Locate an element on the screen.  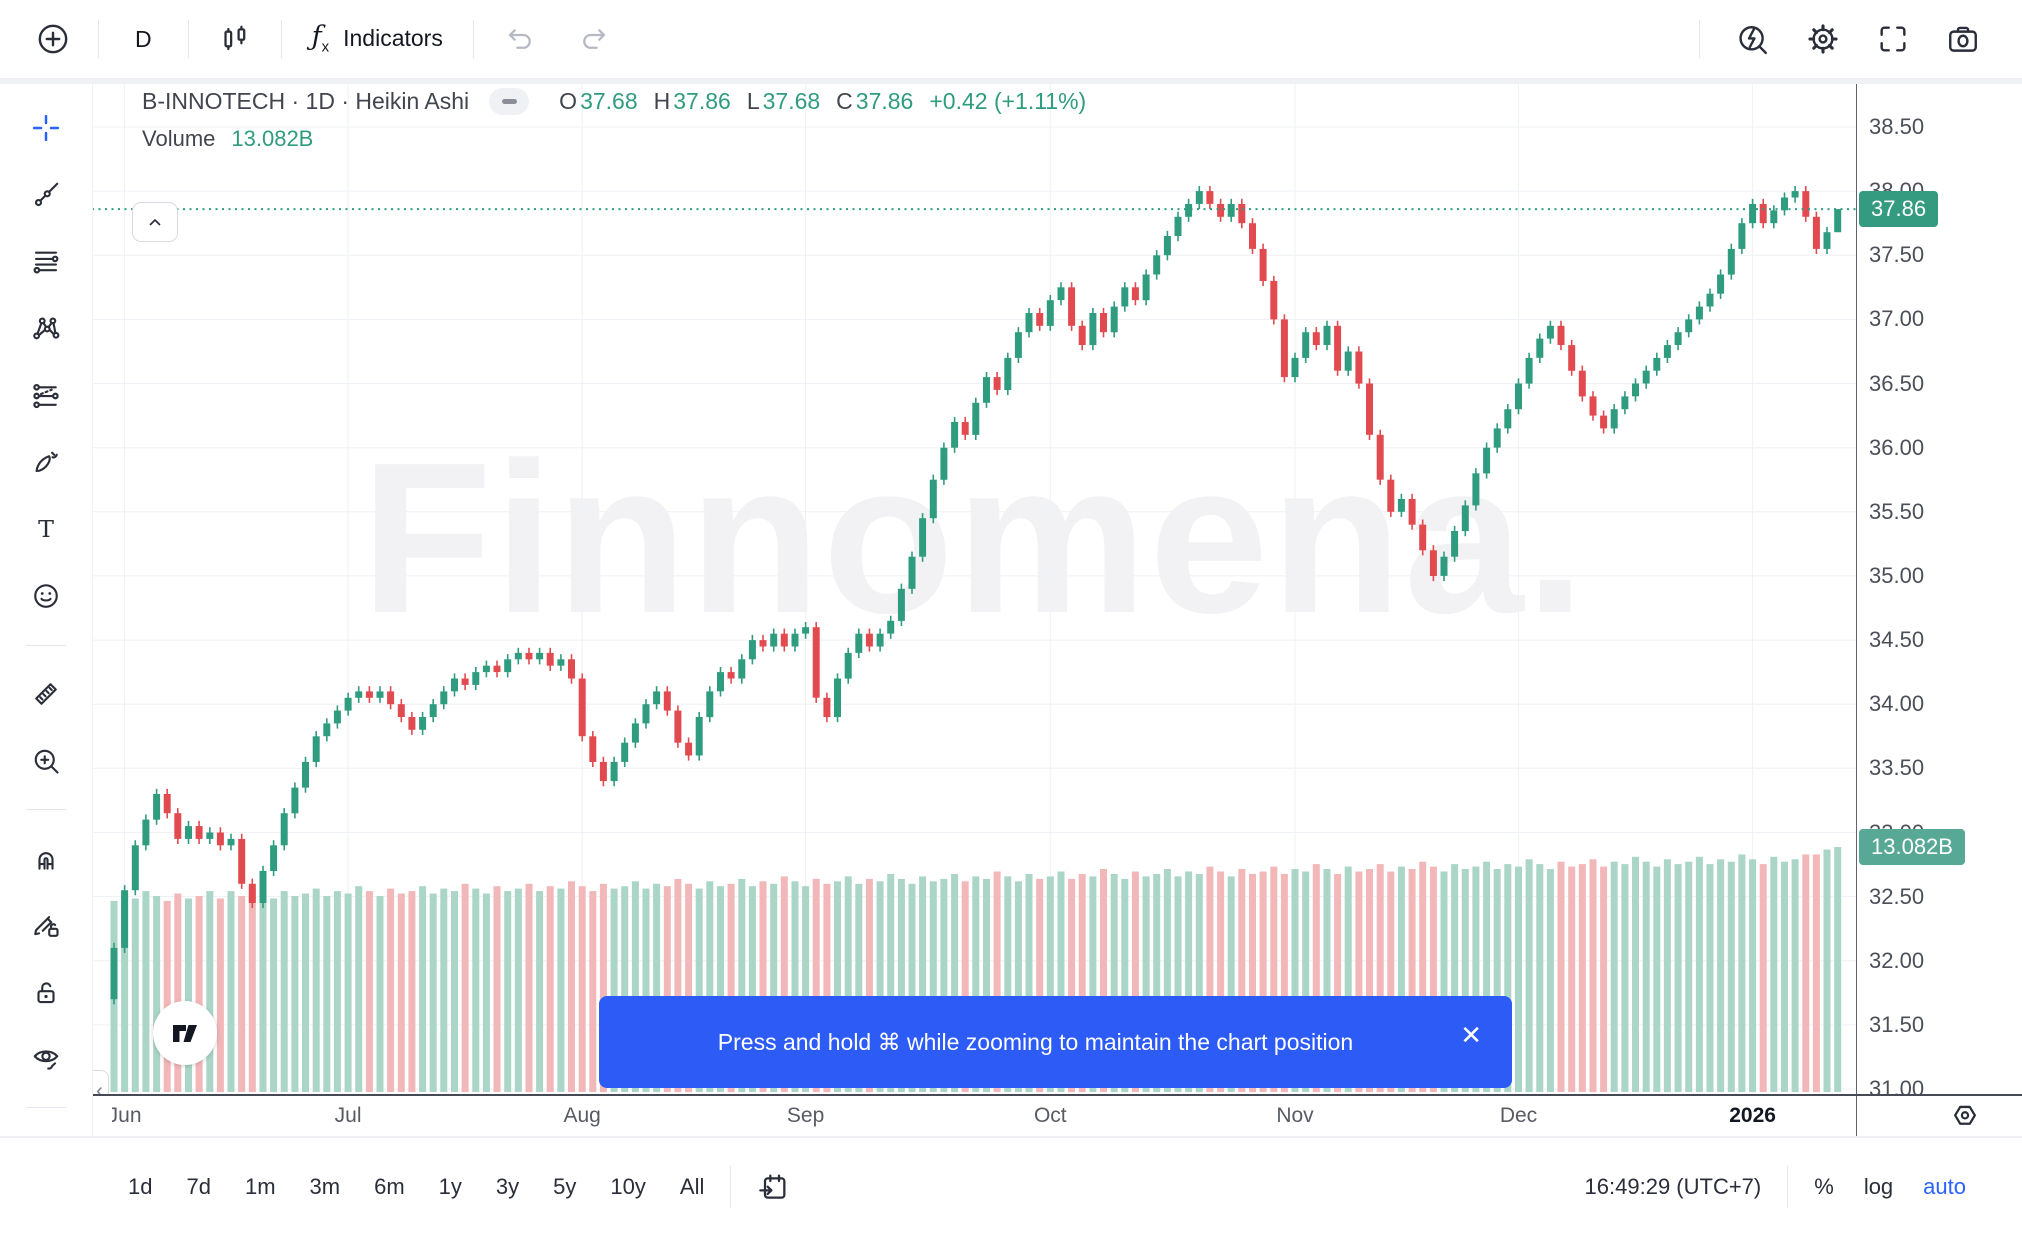
price-scale-settings-button is located at coordinates (1965, 1117).